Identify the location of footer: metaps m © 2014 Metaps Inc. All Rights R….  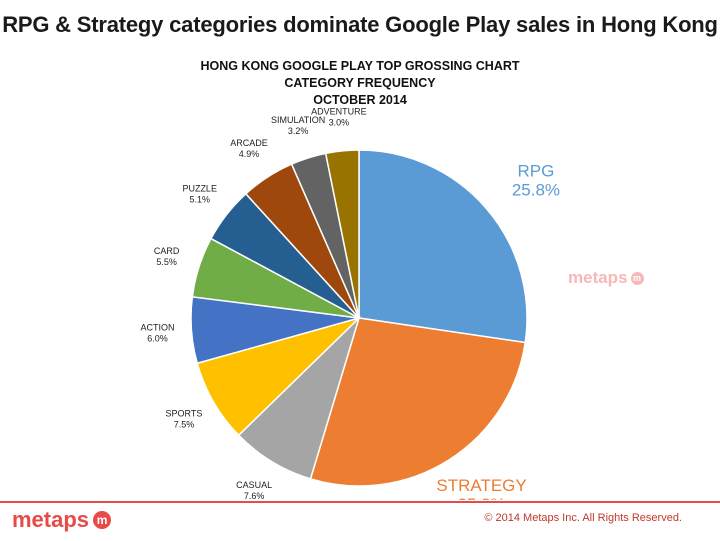
(360, 522).